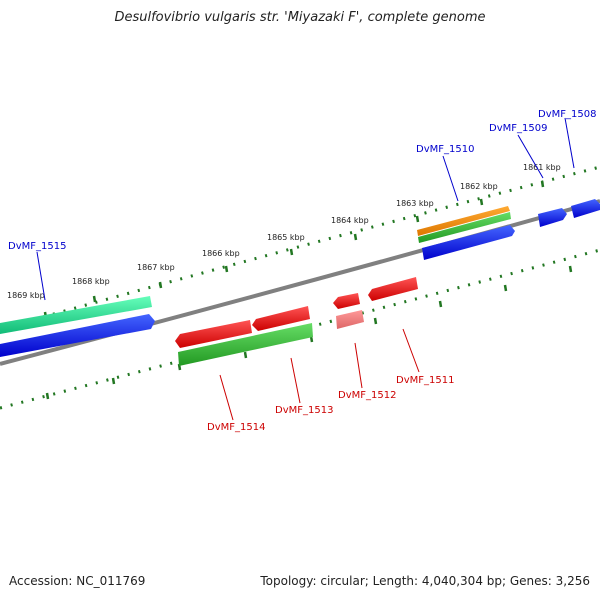 The height and width of the screenshot is (600, 600). What do you see at coordinates (415, 203) in the screenshot?
I see `kbp-label: 1863 kbp` at bounding box center [415, 203].